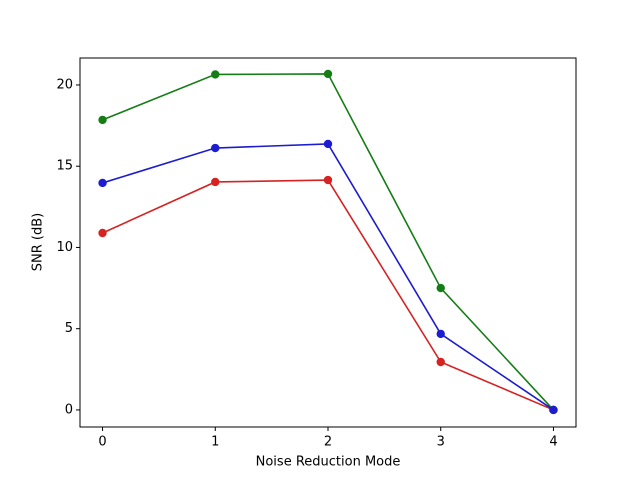  I want to click on x-tick-label: 1, so click(215, 442).